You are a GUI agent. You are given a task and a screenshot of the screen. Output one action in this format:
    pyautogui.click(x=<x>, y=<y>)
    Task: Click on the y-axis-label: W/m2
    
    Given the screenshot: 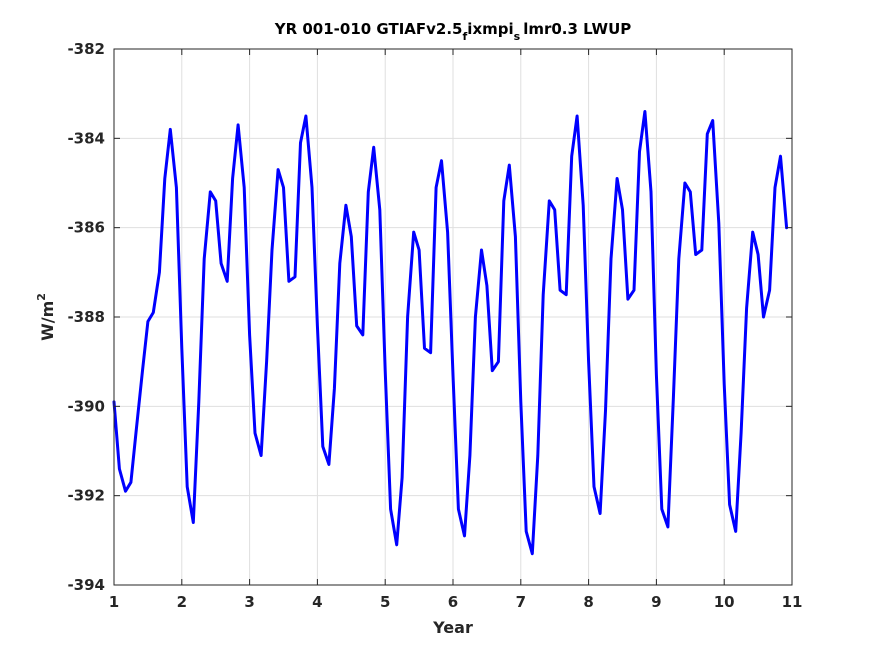 What is the action you would take?
    pyautogui.click(x=46, y=317)
    